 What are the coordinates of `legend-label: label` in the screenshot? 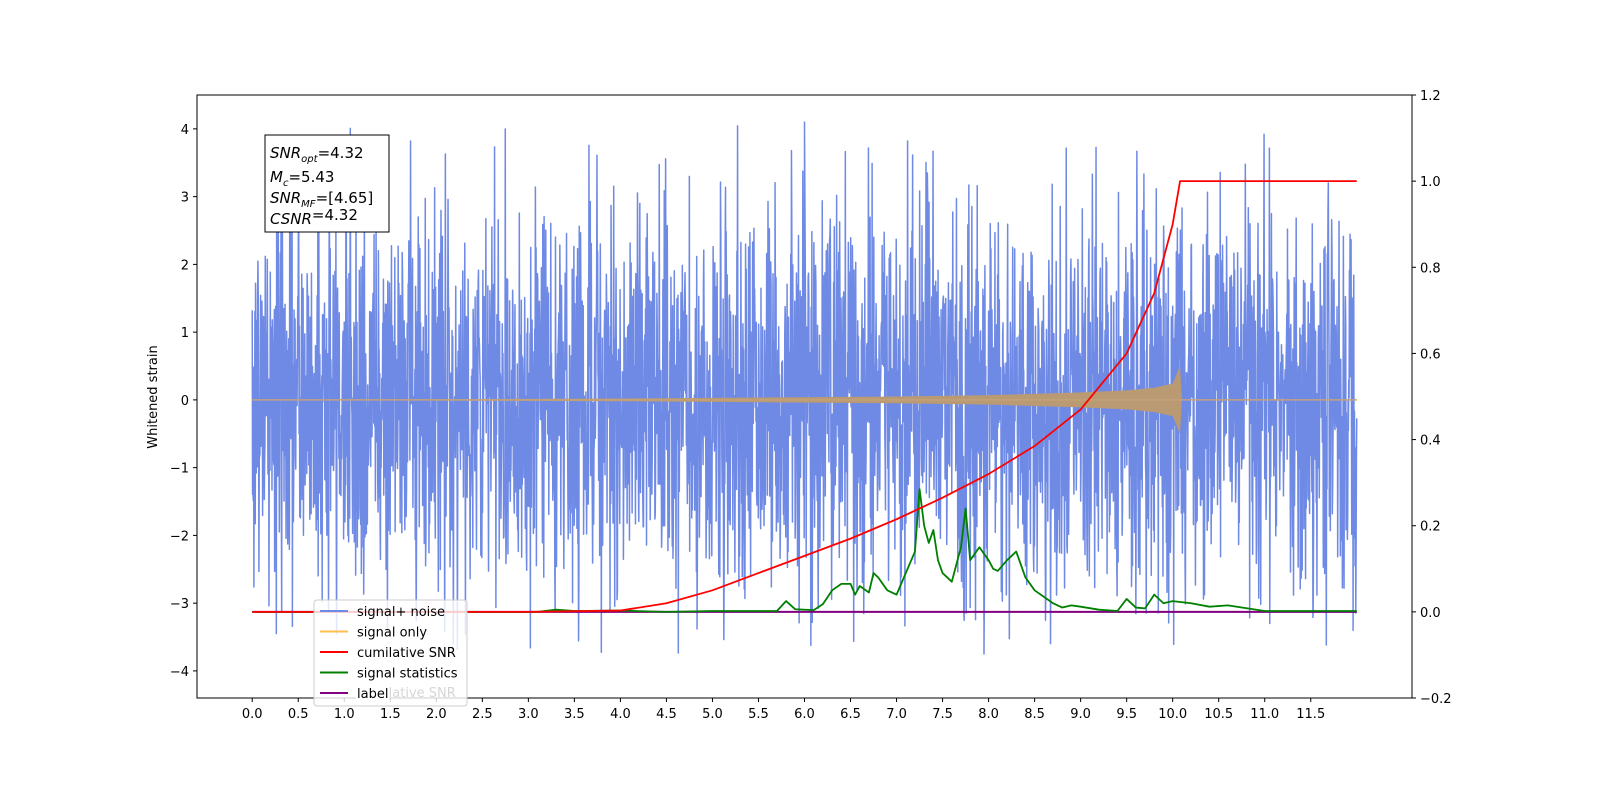 It's located at (372, 694).